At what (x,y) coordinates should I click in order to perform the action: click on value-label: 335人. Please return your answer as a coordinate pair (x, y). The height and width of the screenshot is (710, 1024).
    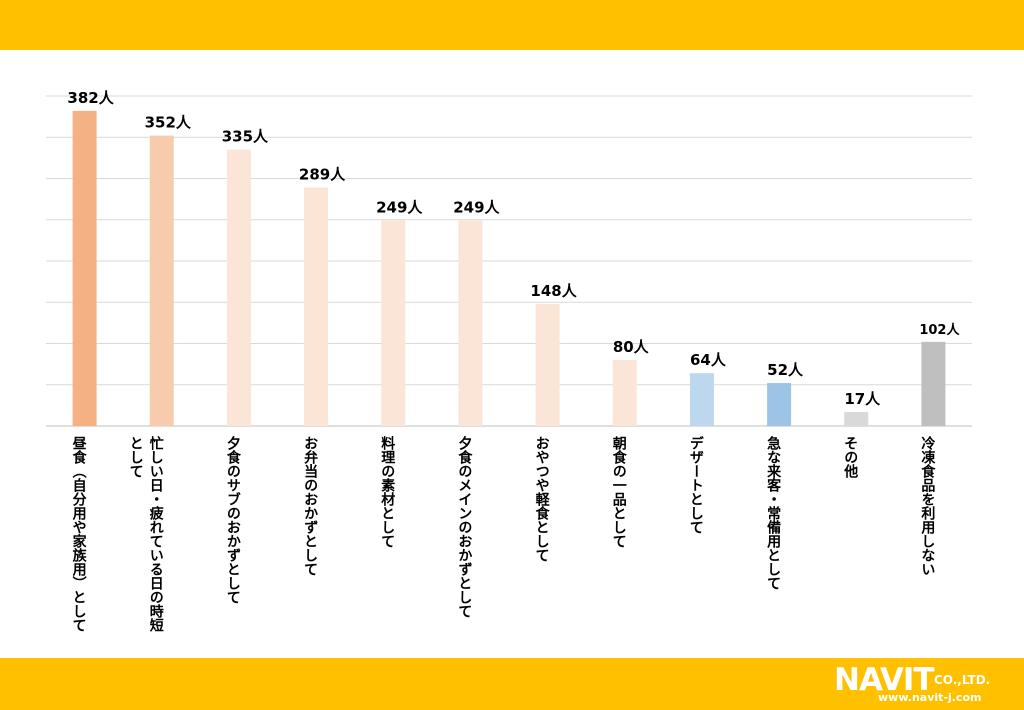
    Looking at the image, I should click on (245, 137).